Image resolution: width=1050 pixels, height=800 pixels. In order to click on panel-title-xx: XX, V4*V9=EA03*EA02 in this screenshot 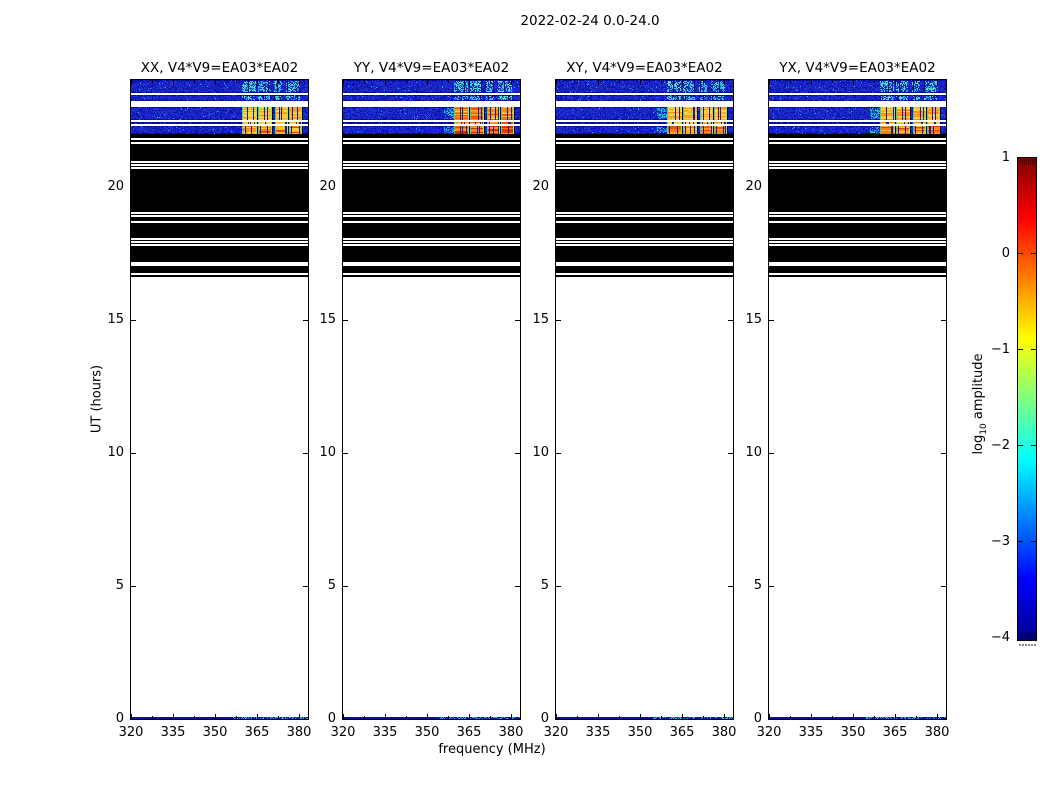, I will do `click(219, 68)`.